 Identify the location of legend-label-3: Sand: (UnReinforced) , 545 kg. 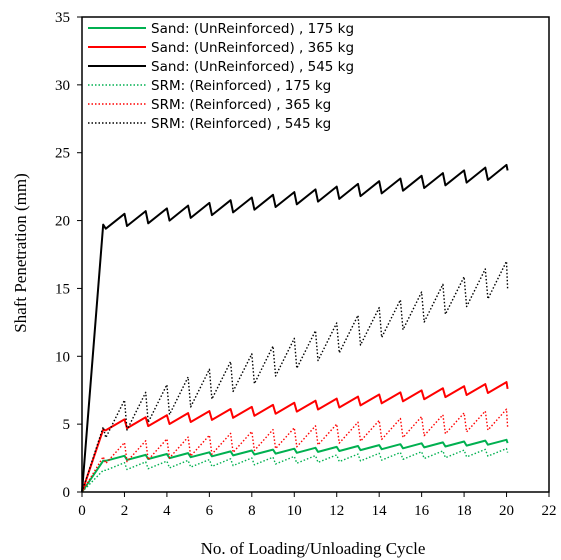
(252, 67).